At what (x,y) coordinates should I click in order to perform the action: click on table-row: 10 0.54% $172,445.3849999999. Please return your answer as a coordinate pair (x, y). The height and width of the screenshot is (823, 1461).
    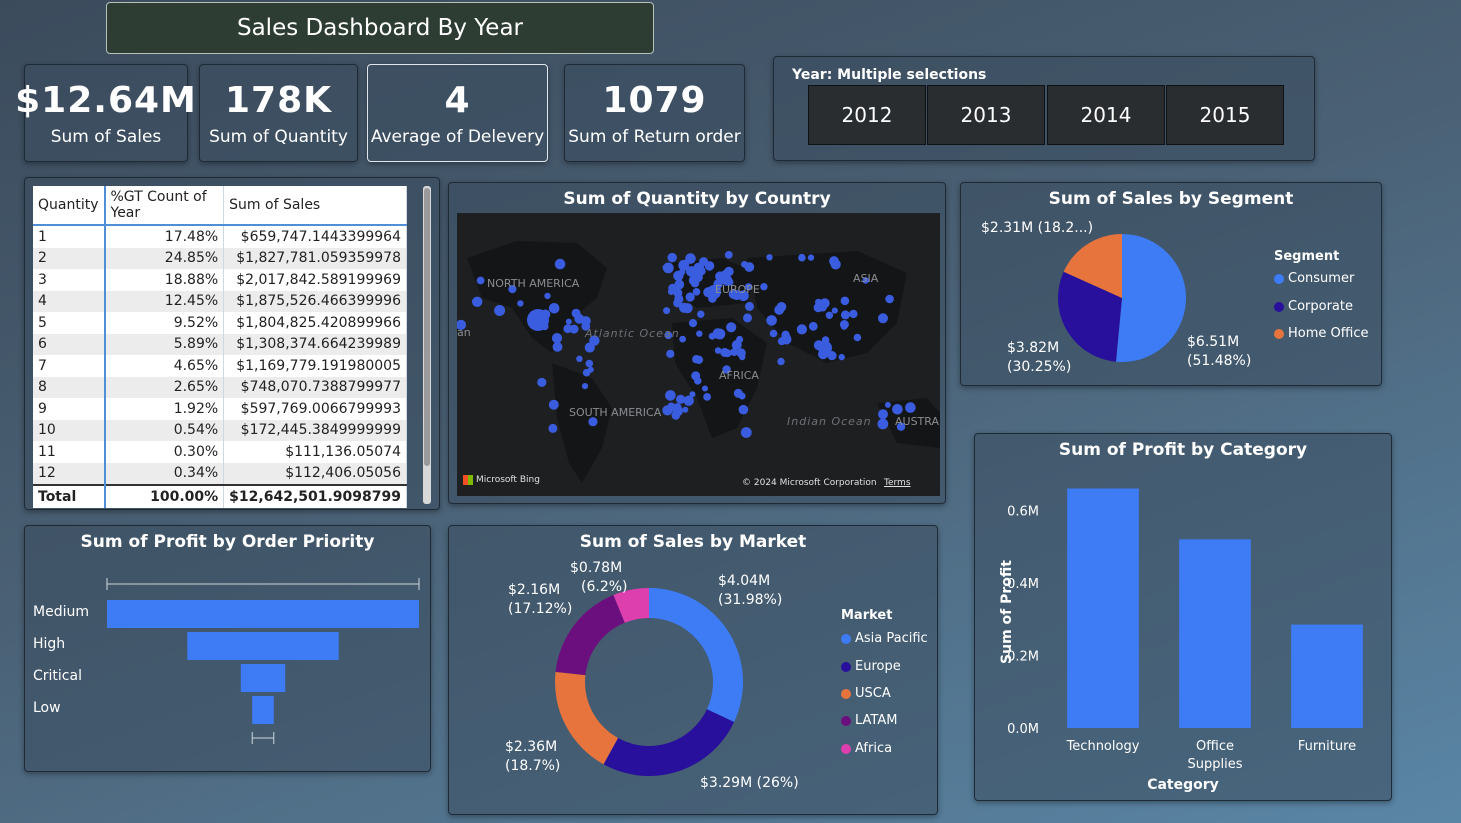
    Looking at the image, I should click on (220, 430).